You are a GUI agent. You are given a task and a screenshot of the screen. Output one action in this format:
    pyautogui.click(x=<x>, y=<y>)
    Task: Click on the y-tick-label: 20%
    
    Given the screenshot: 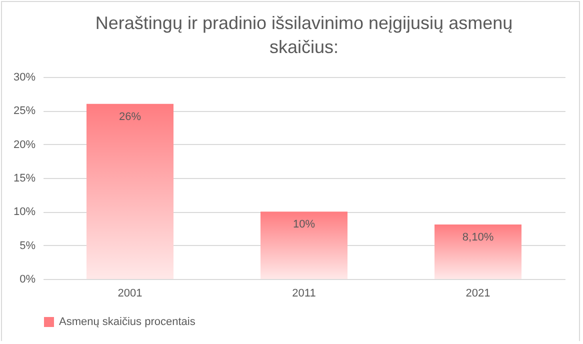 What is the action you would take?
    pyautogui.click(x=24, y=144)
    